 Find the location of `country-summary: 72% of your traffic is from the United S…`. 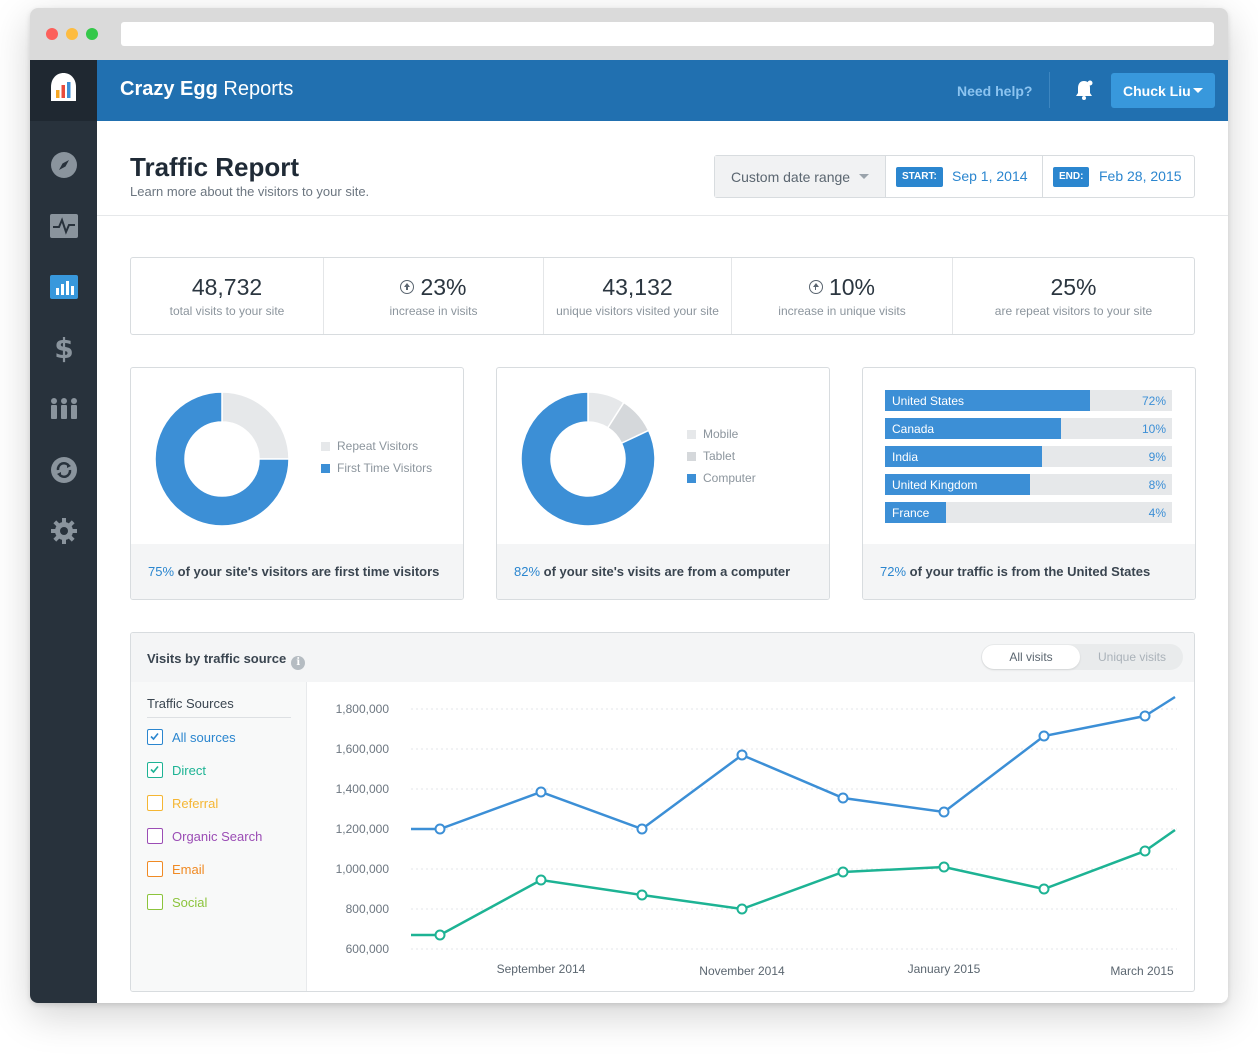

country-summary: 72% of your traffic is from the United S… is located at coordinates (1029, 571).